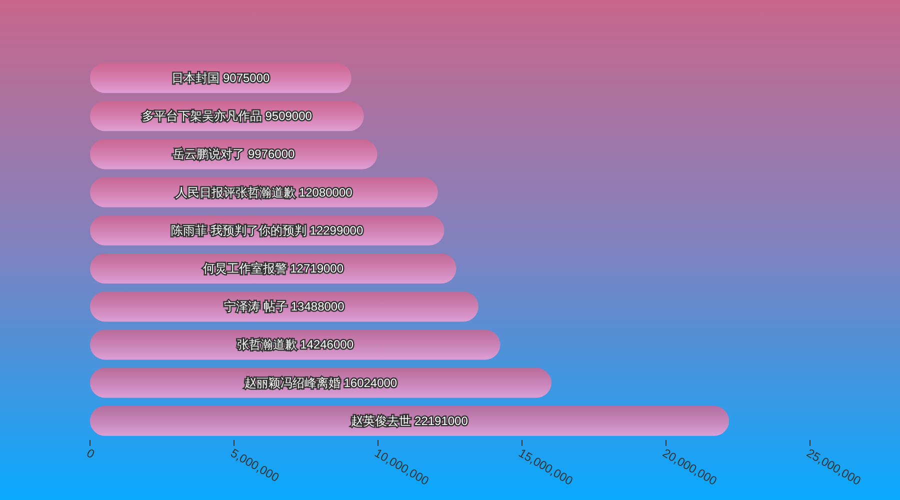 This screenshot has width=900, height=500. What do you see at coordinates (292, 383) in the screenshot?
I see `y-tick-label: 赵丽颖冯绍峰离婚` at bounding box center [292, 383].